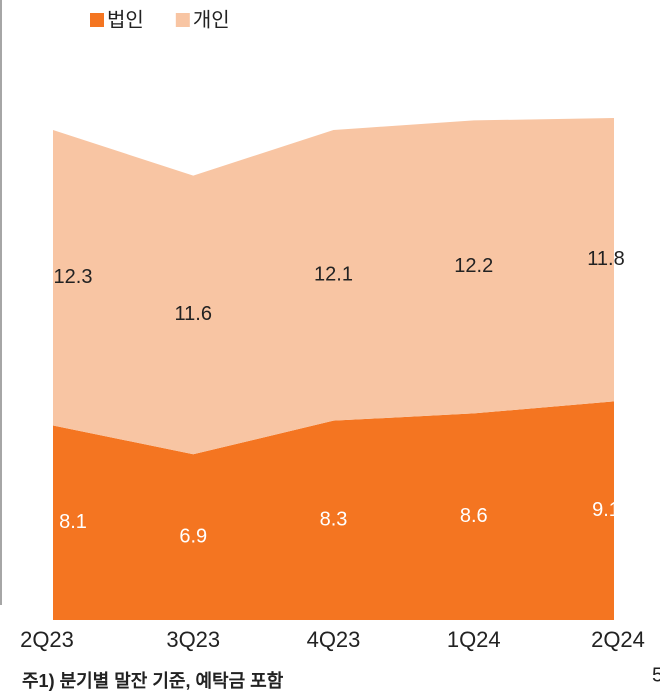 The width and height of the screenshot is (660, 694). I want to click on data-label: 8.3, so click(334, 520).